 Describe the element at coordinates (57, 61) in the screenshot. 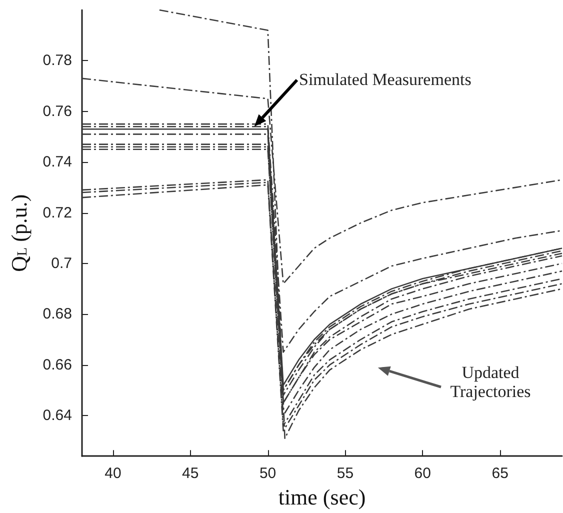

I see `y-tick-label: 0.78` at that location.